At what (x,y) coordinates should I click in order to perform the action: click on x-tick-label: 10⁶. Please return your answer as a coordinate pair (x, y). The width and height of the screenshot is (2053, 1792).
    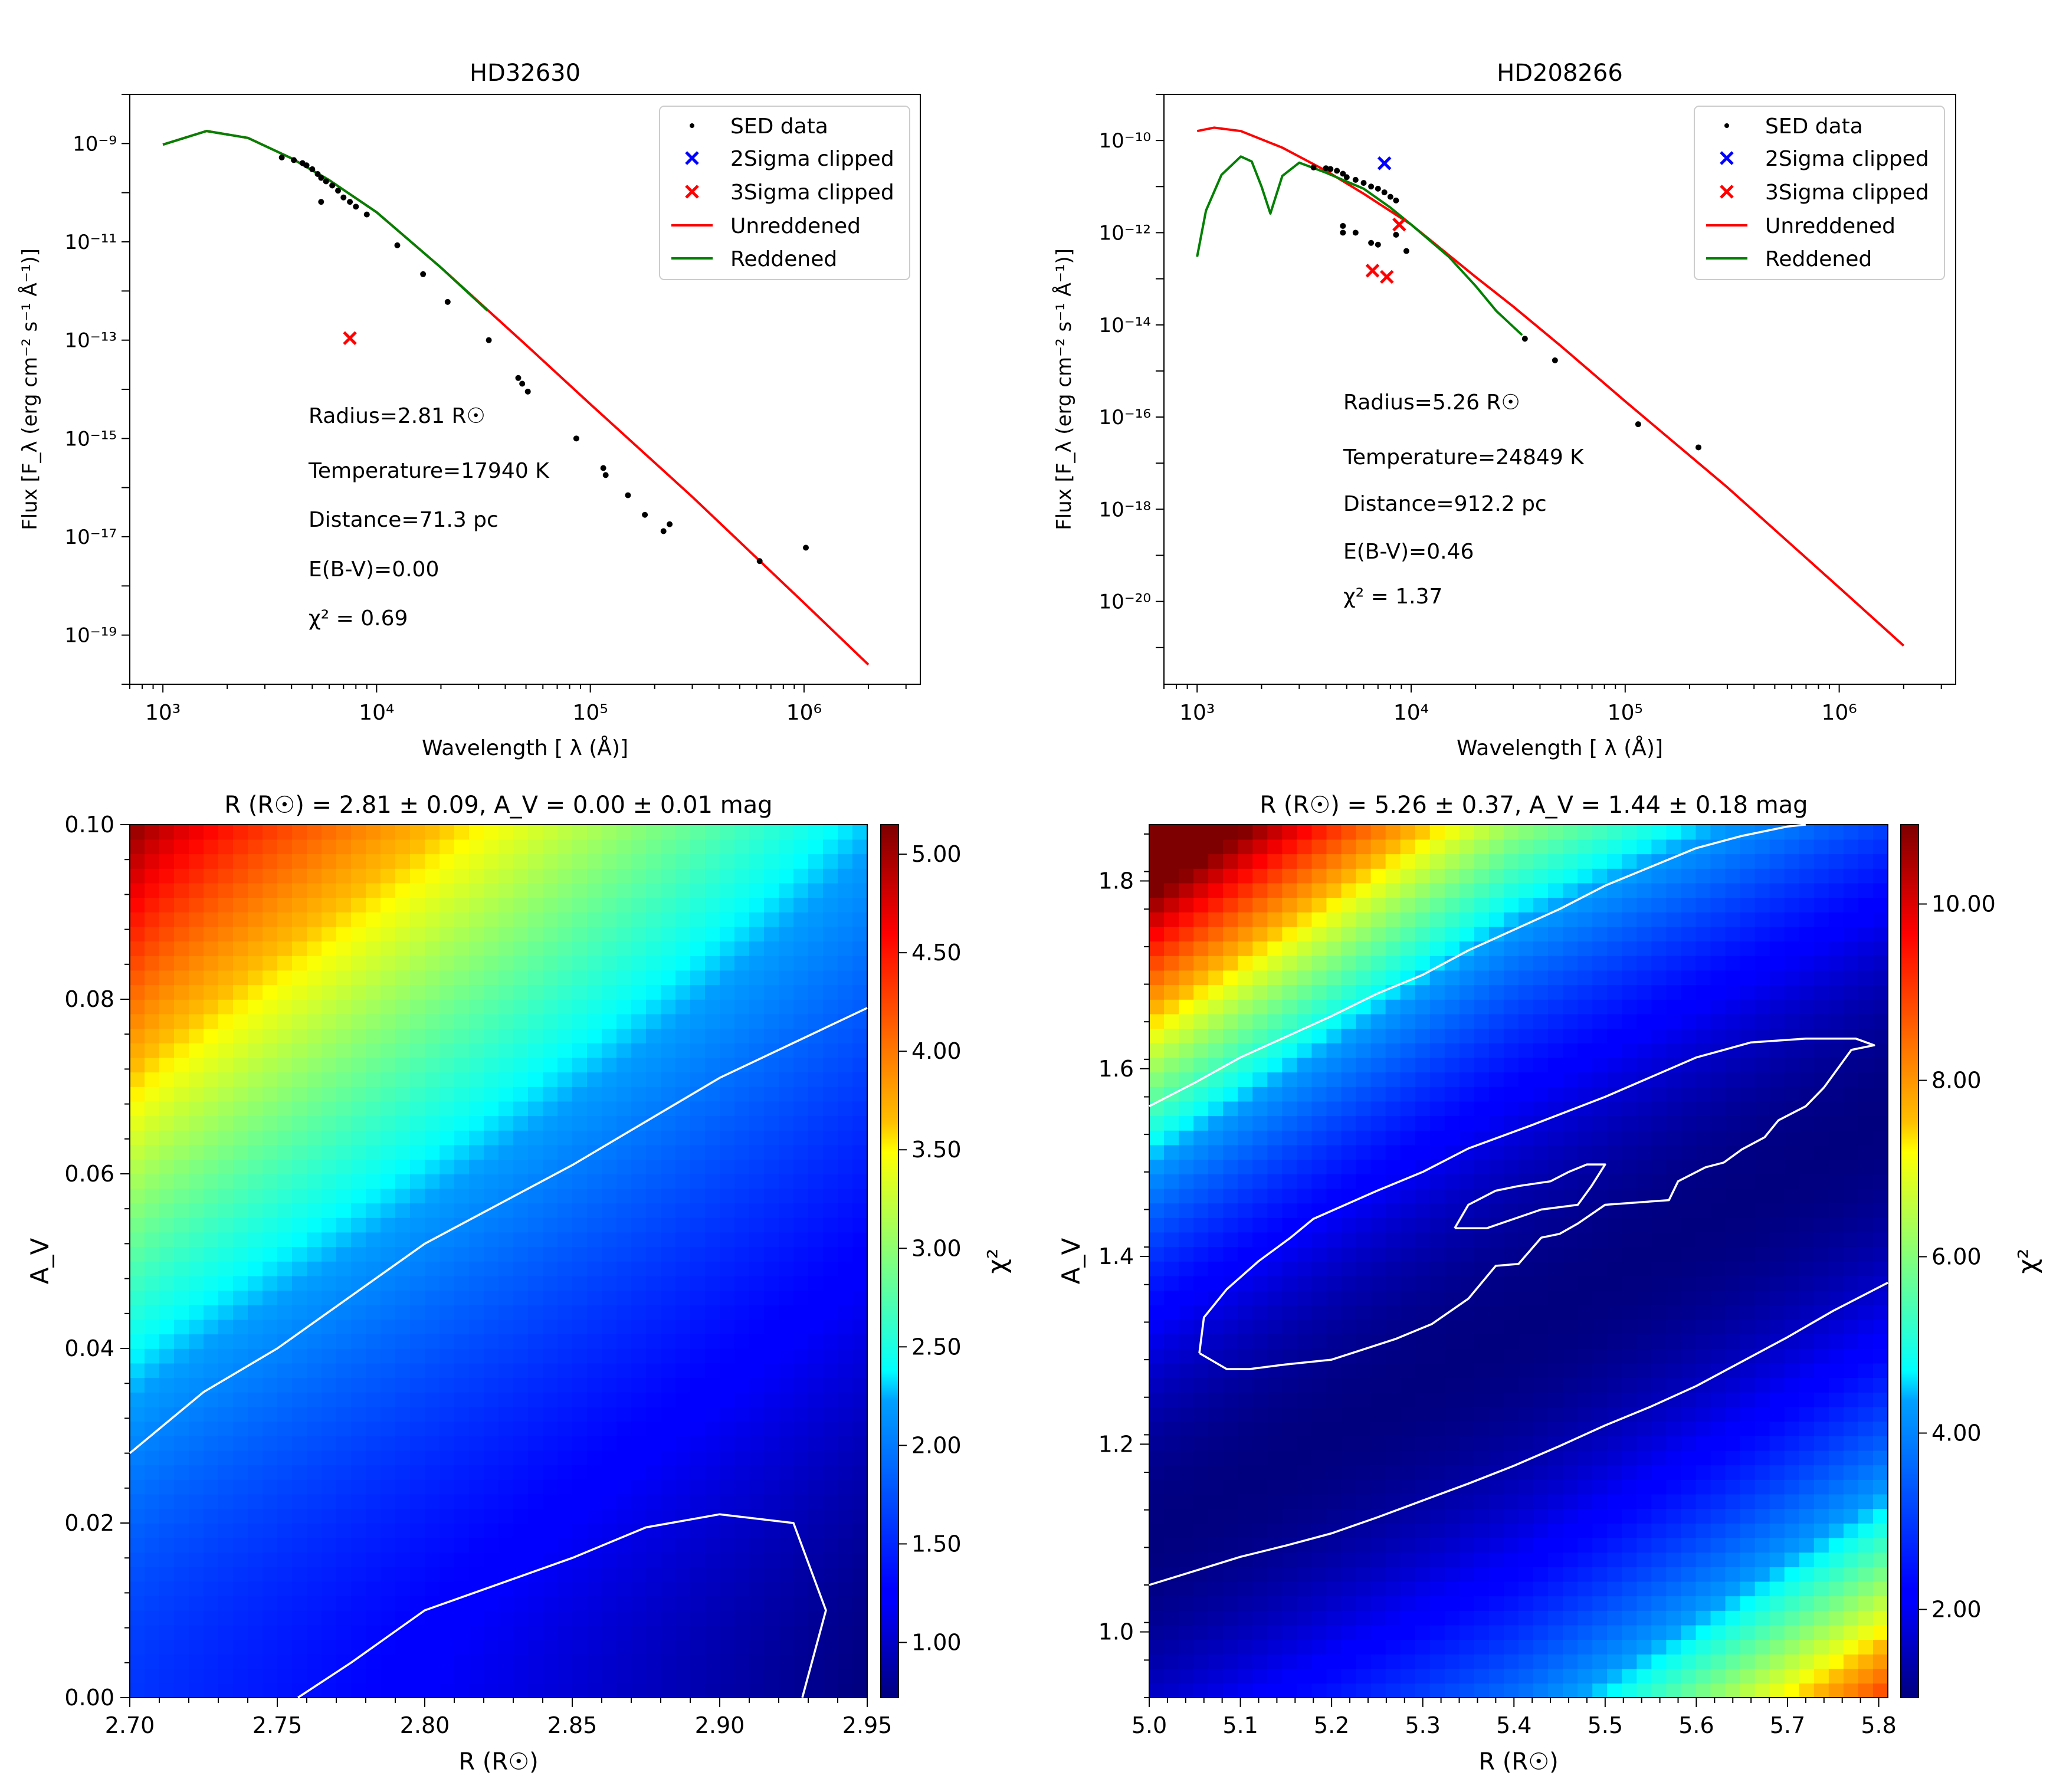
    Looking at the image, I should click on (1839, 713).